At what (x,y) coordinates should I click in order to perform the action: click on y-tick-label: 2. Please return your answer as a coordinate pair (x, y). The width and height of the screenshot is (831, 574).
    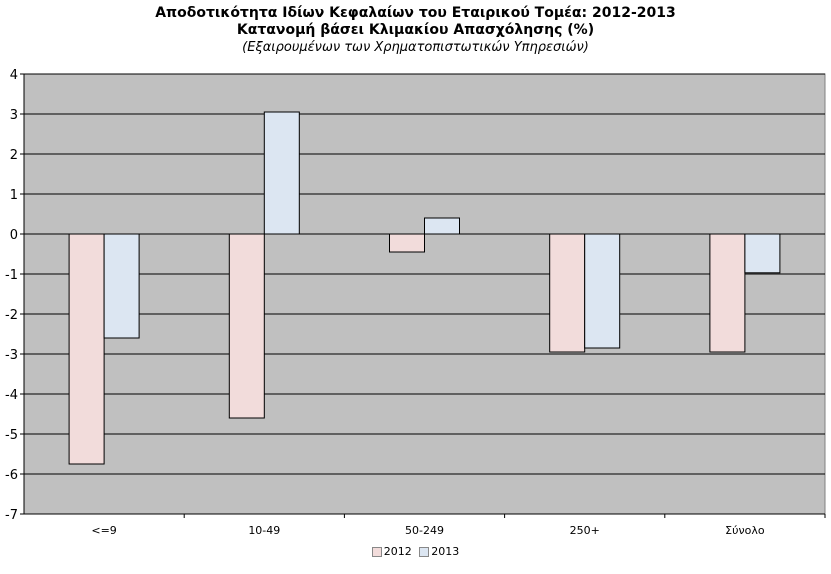
    Looking at the image, I should click on (14, 155).